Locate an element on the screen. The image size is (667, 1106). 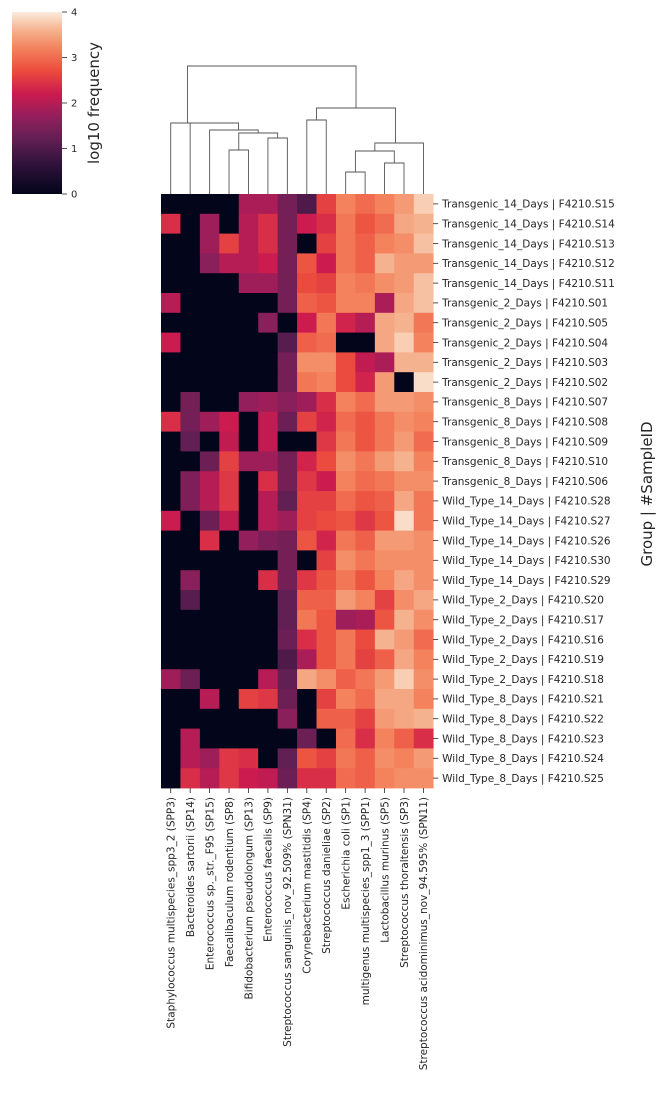
column-label: Lactobacillus murinus (SP5) is located at coordinates (385, 870).